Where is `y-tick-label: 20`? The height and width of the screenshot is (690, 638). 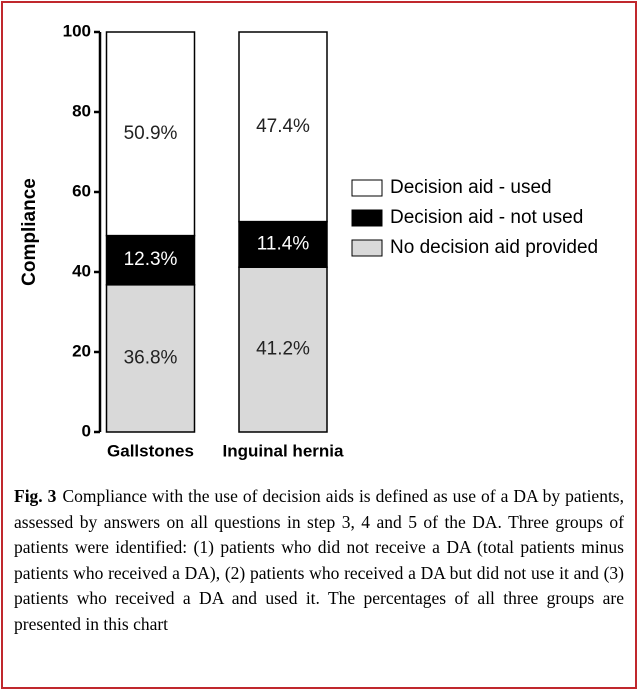 y-tick-label: 20 is located at coordinates (81, 350).